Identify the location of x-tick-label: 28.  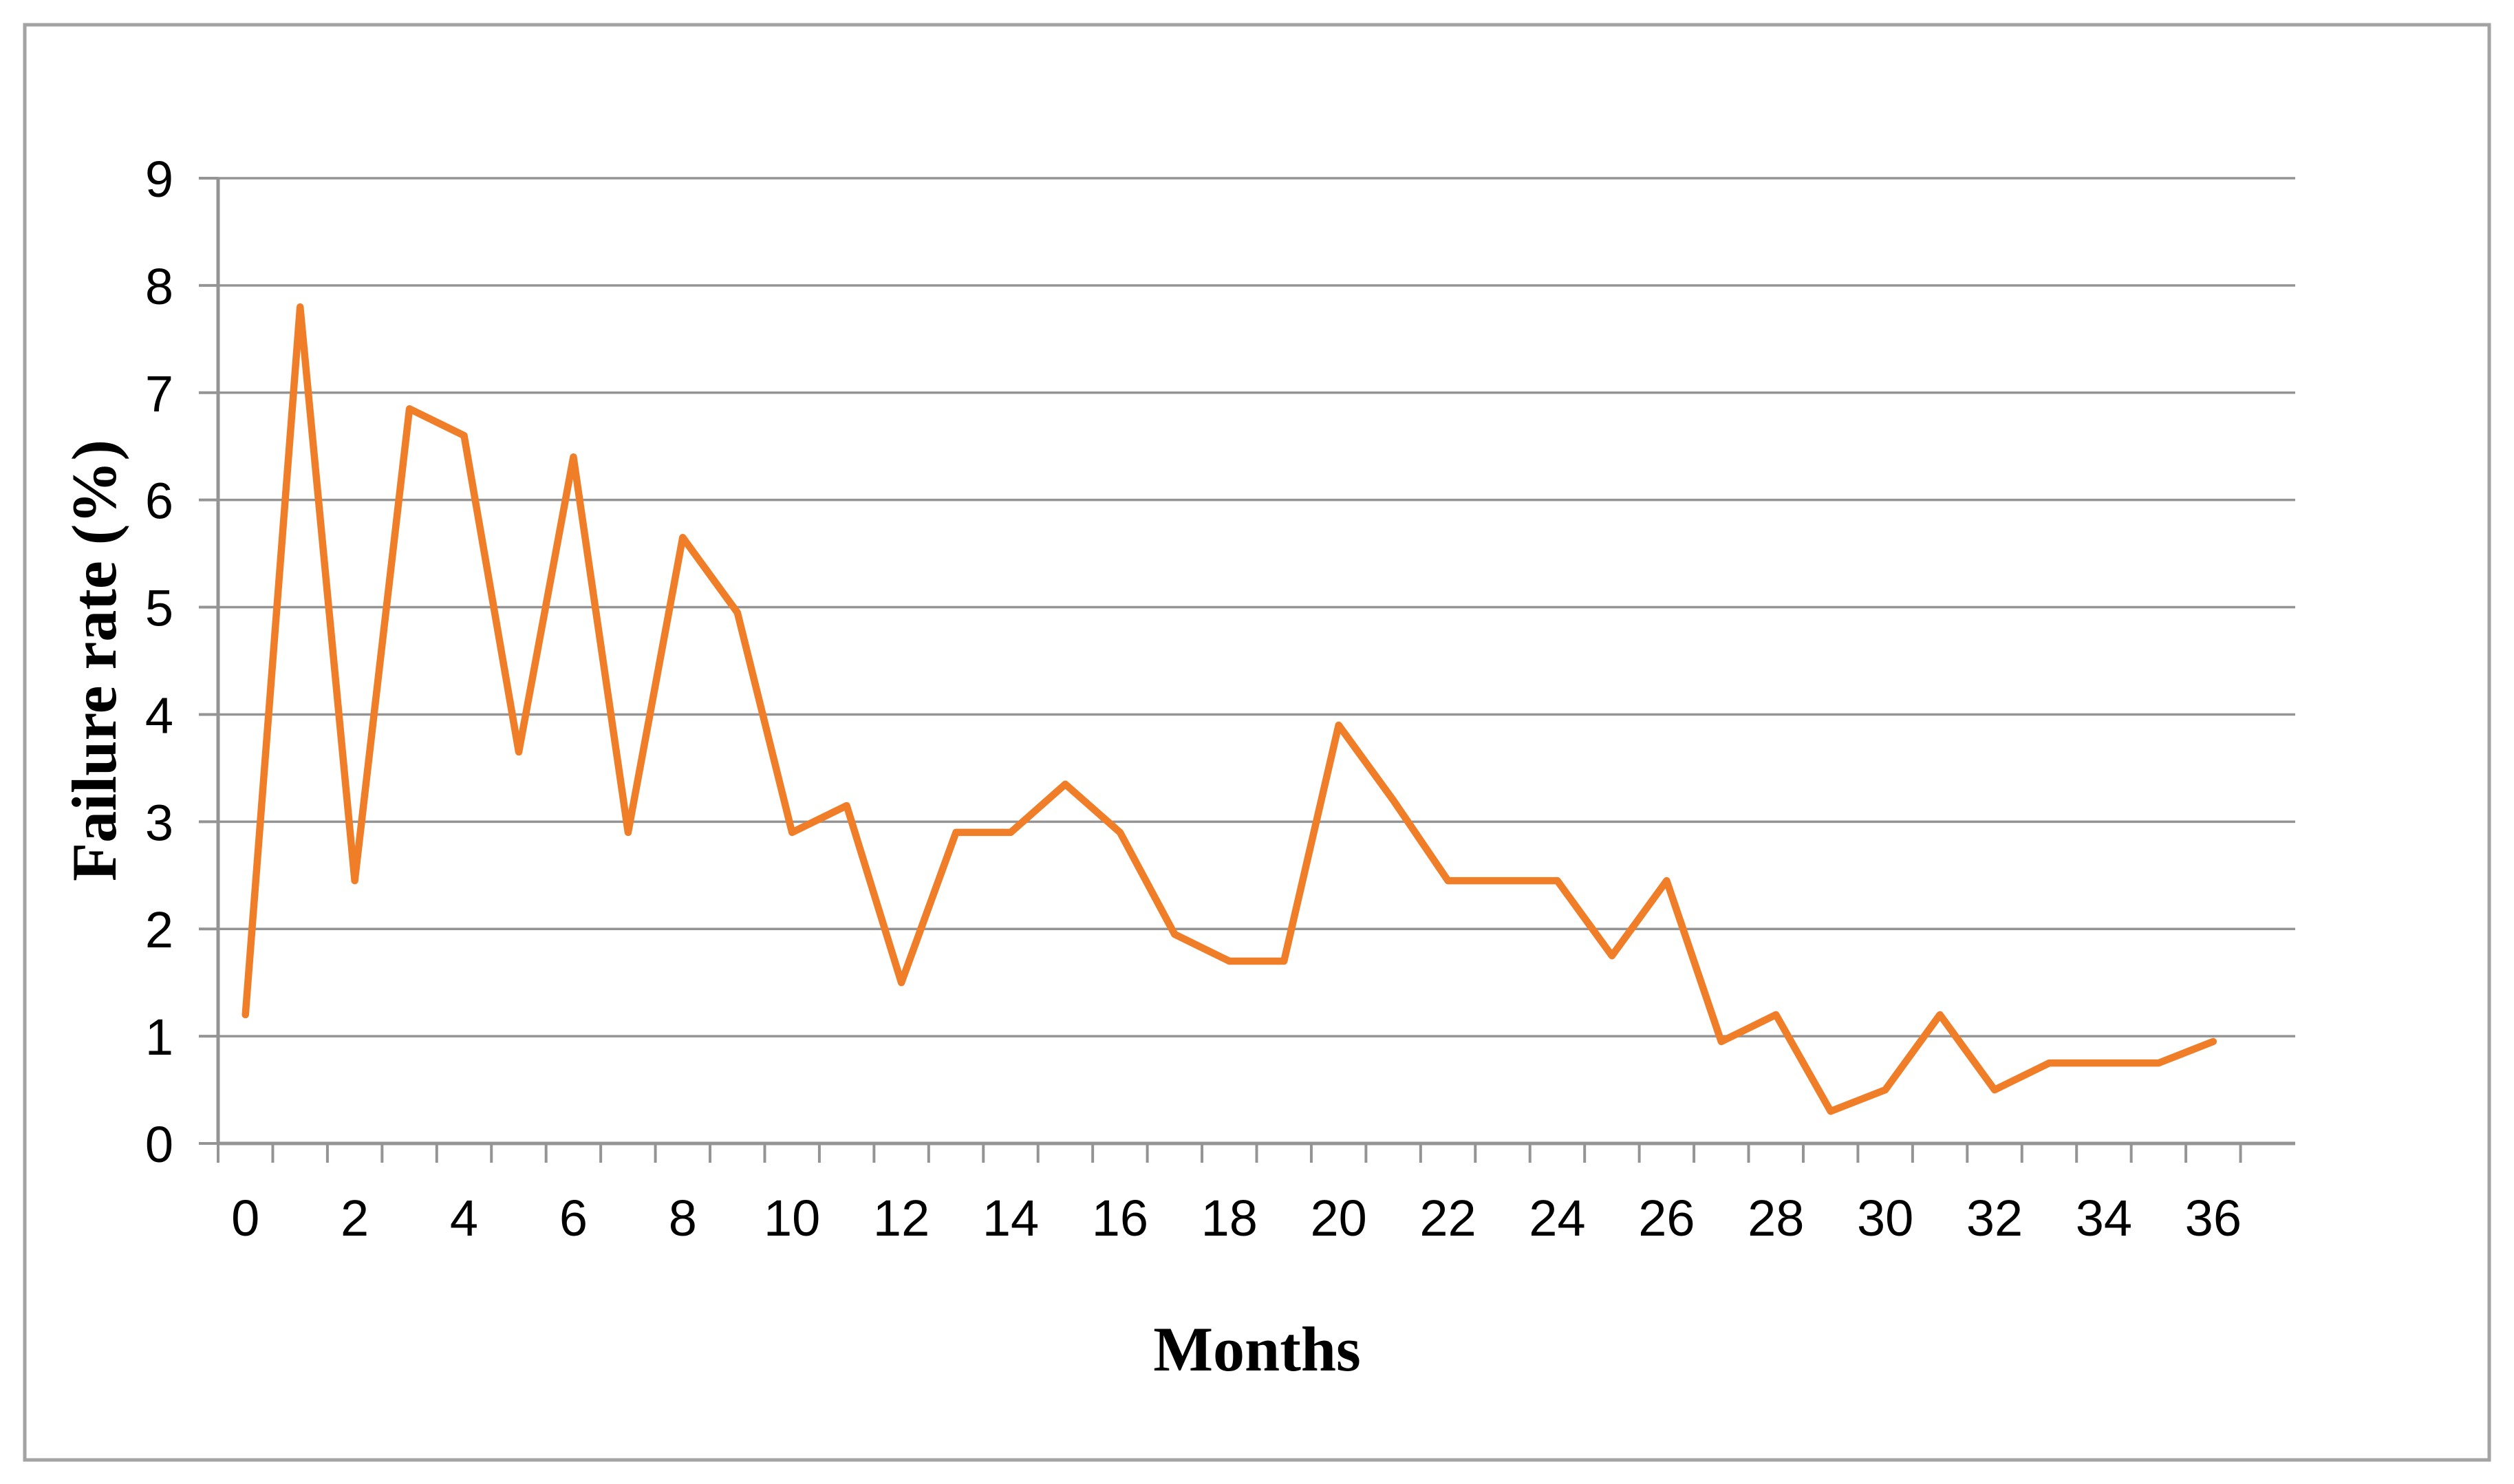
(1776, 1218).